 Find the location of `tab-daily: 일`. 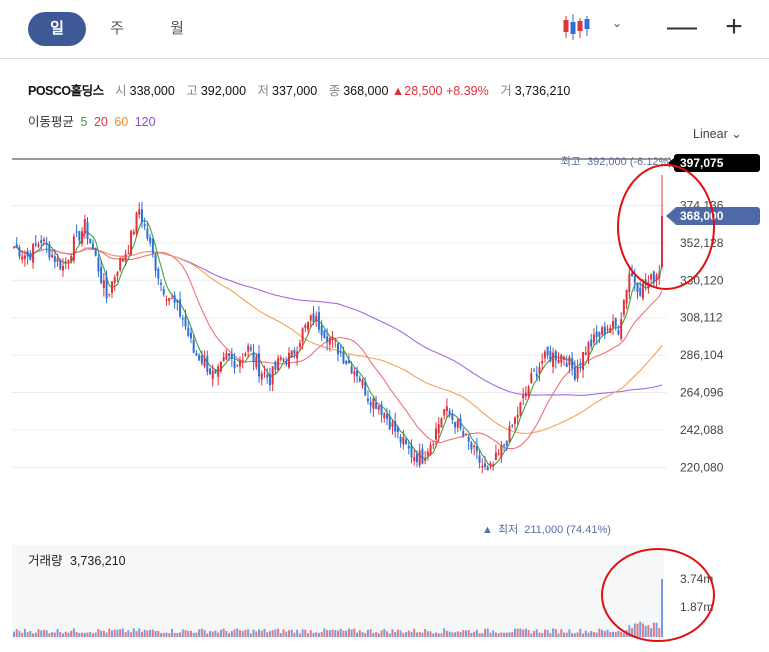

tab-daily: 일 is located at coordinates (57, 29).